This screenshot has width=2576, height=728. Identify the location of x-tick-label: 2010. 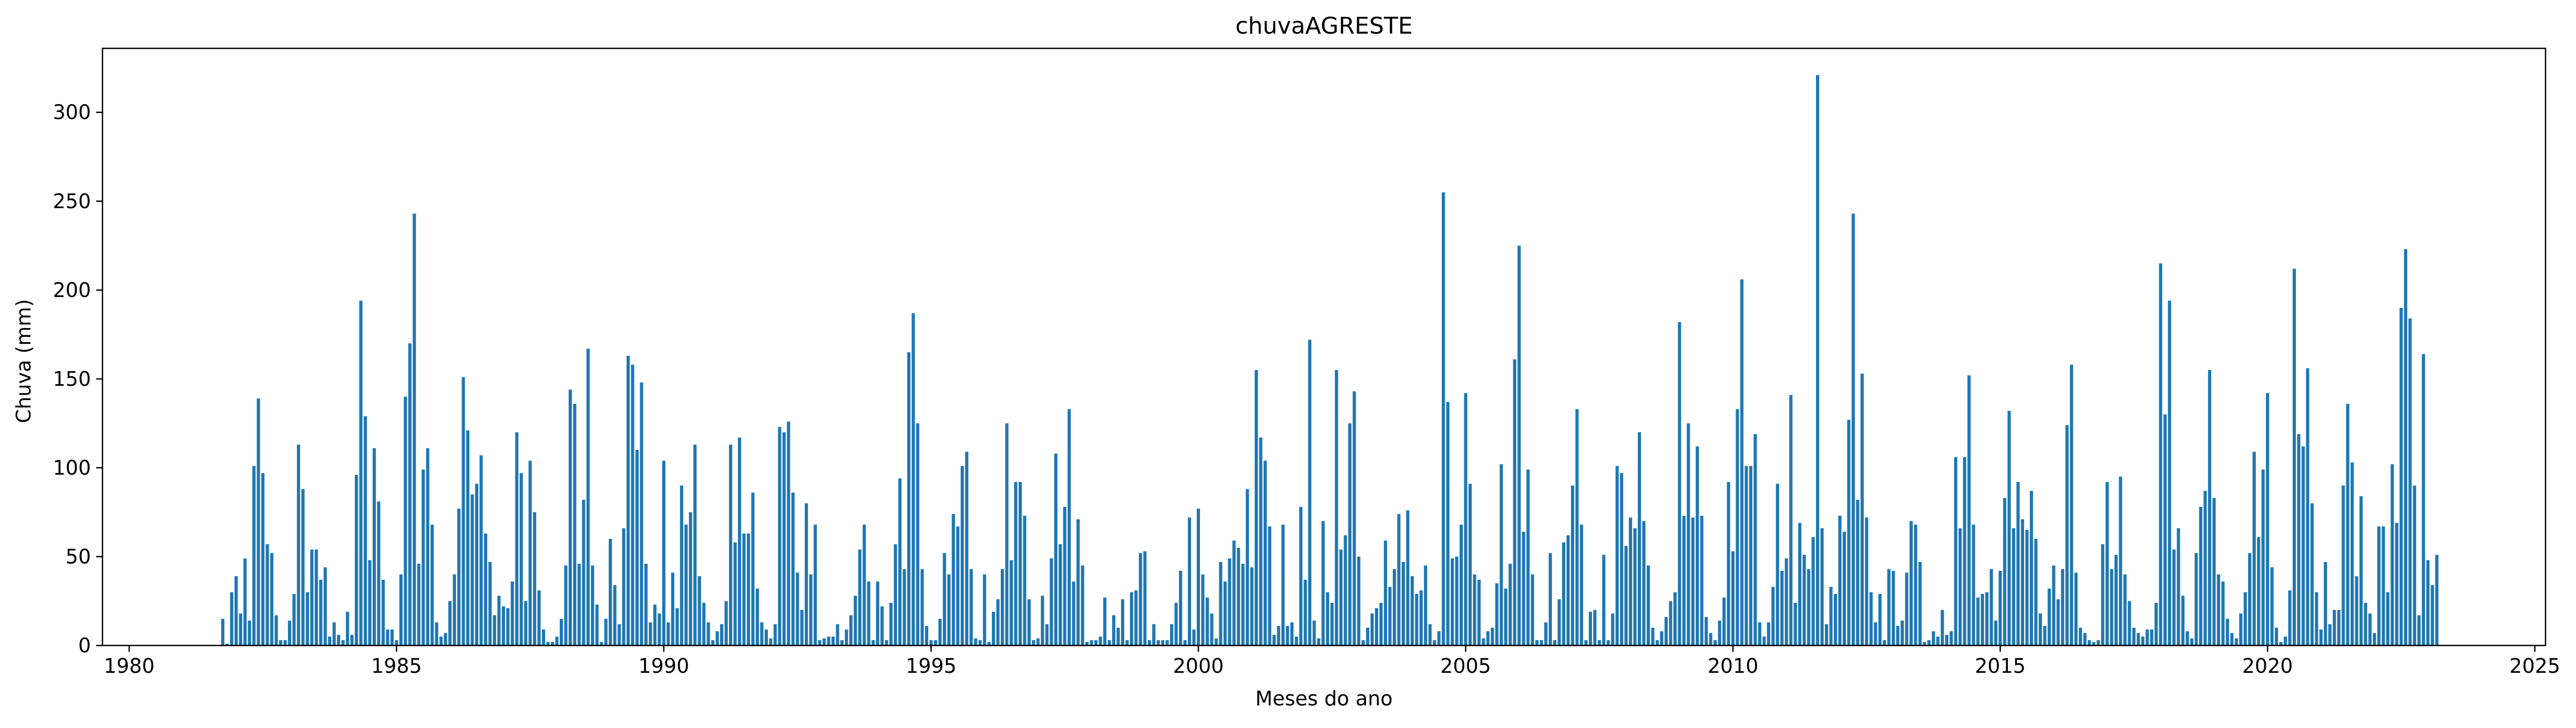
(1733, 666).